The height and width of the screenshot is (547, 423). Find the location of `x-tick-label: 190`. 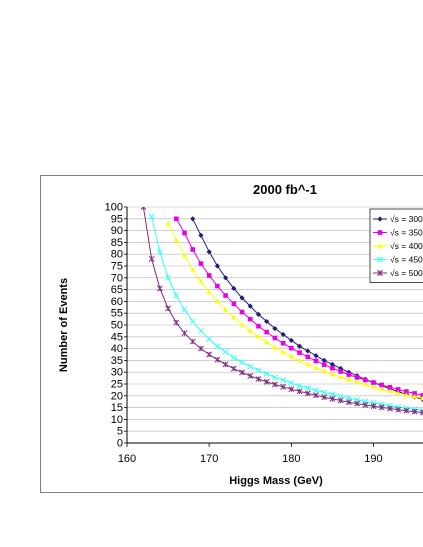

x-tick-label: 190 is located at coordinates (373, 459).